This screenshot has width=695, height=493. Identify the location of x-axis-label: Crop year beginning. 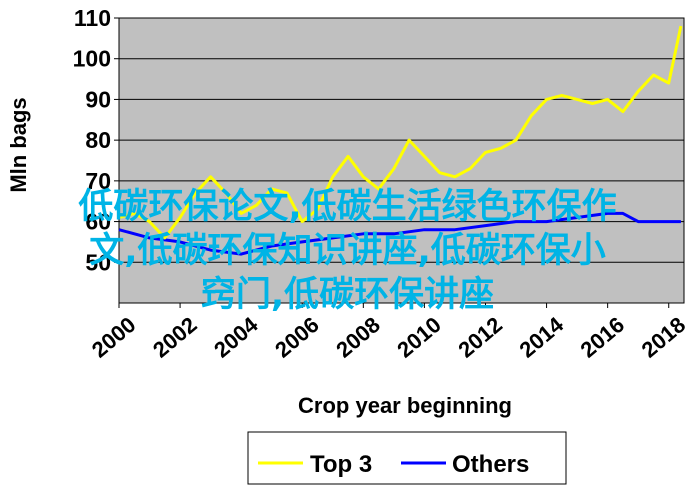
(405, 405).